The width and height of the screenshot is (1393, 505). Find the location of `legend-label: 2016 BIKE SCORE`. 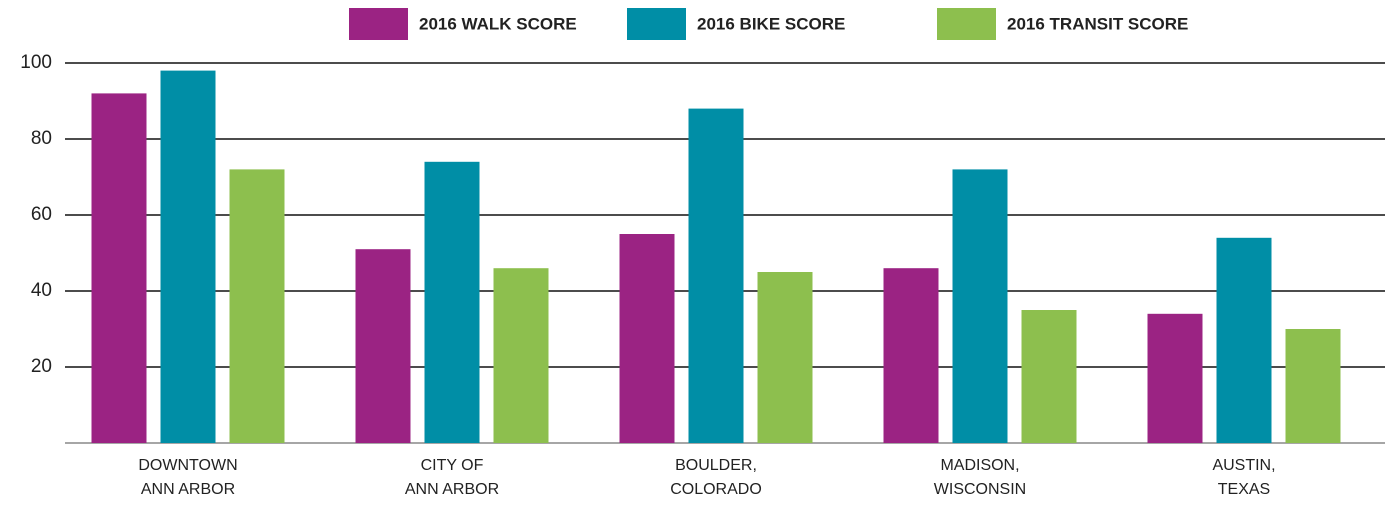

legend-label: 2016 BIKE SCORE is located at coordinates (771, 23).